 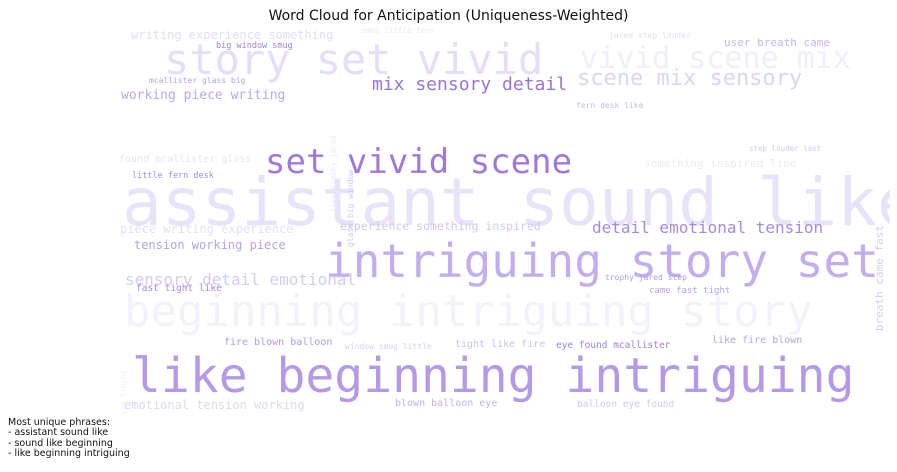 I want to click on unique-phrase-2: - sound like beginning, so click(x=60, y=443).